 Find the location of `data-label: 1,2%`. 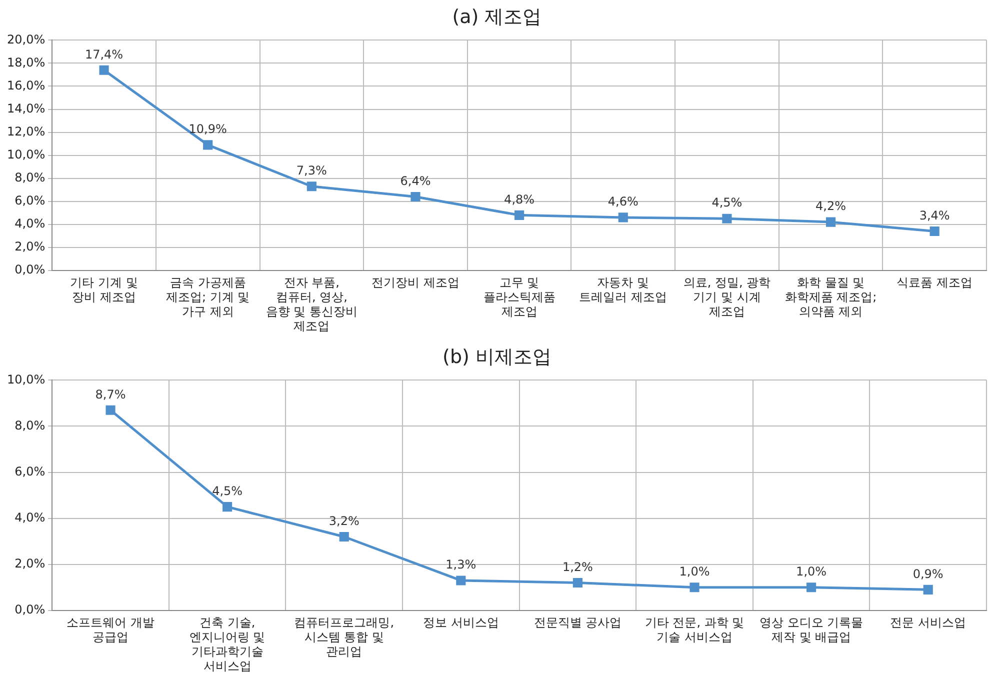

data-label: 1,2% is located at coordinates (577, 567).